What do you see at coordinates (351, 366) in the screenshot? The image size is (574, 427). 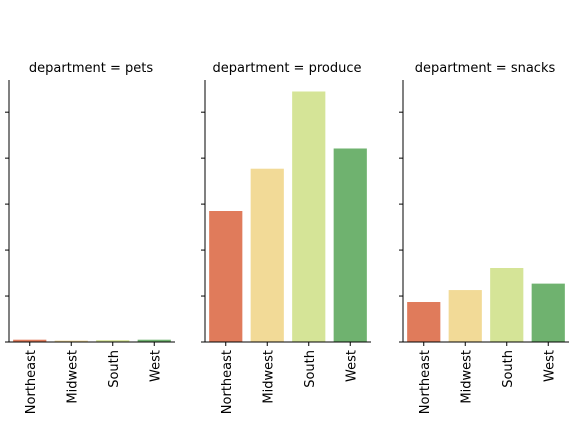 I see `x-tick-label-produce-west: West` at bounding box center [351, 366].